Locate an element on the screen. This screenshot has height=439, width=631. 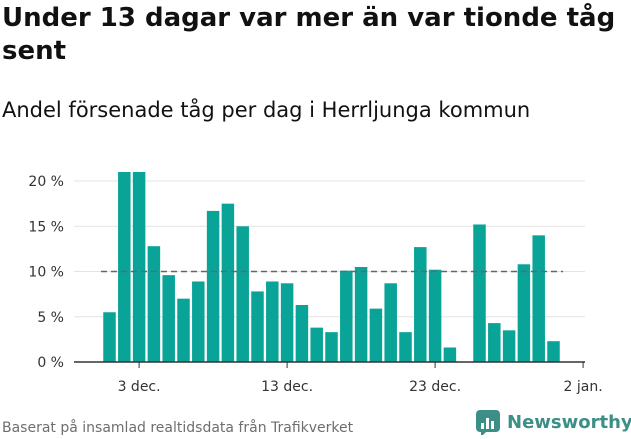
x-tick-label: 3 dec. is located at coordinates (139, 387).